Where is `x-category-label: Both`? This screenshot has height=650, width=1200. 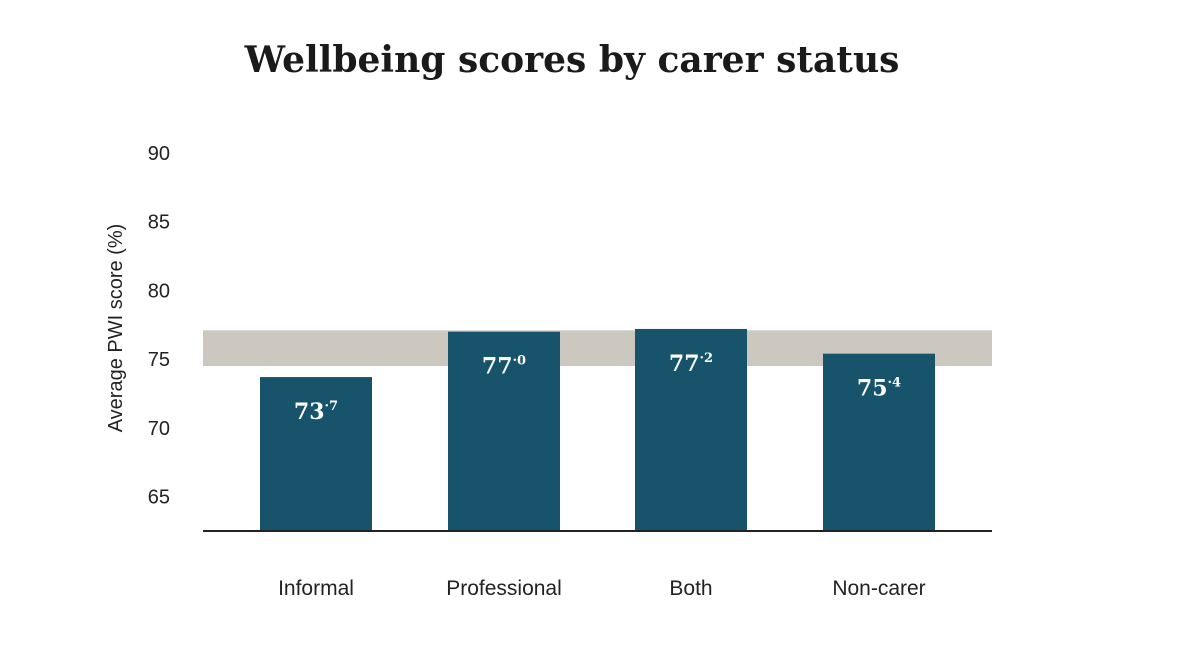 x-category-label: Both is located at coordinates (690, 588).